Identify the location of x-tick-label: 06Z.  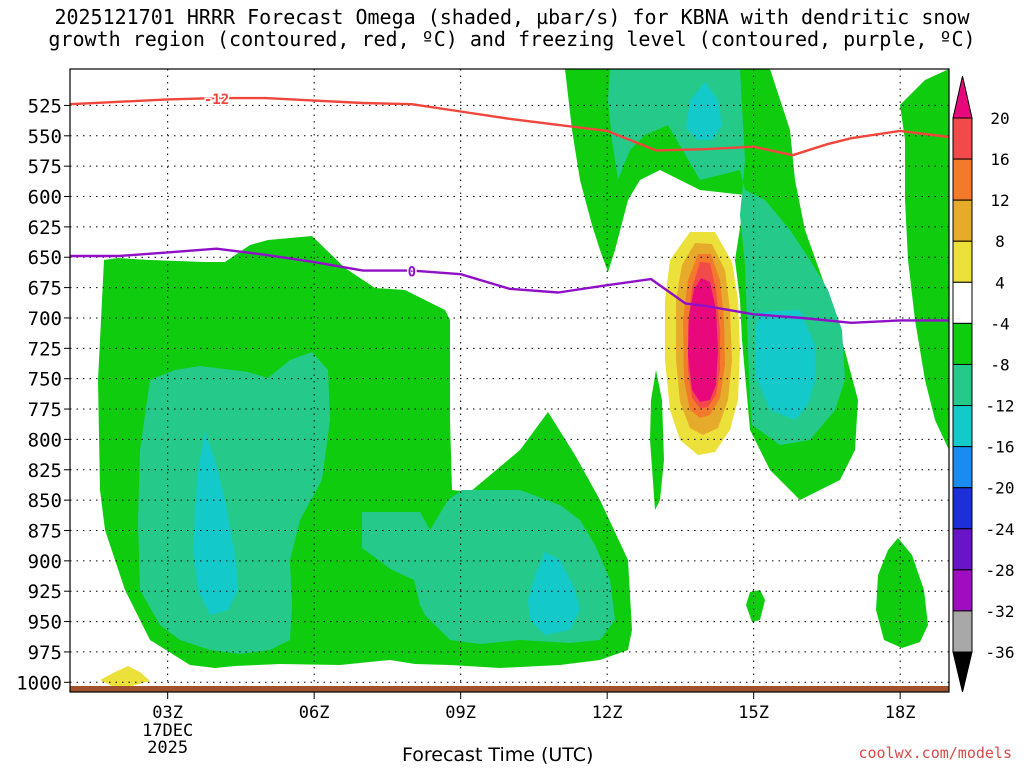
(314, 713).